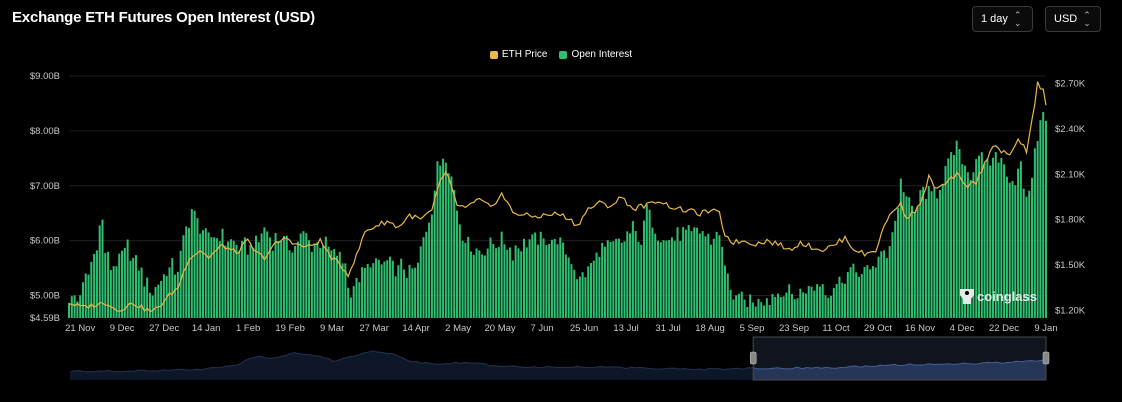  Describe the element at coordinates (524, 54) in the screenshot. I see `legend-label-eth-price: ETH Price` at that location.